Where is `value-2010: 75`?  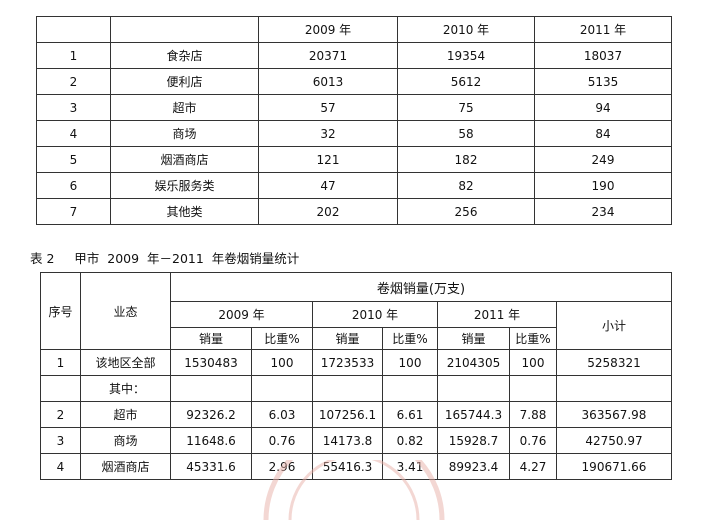
value-2010: 75 is located at coordinates (466, 107).